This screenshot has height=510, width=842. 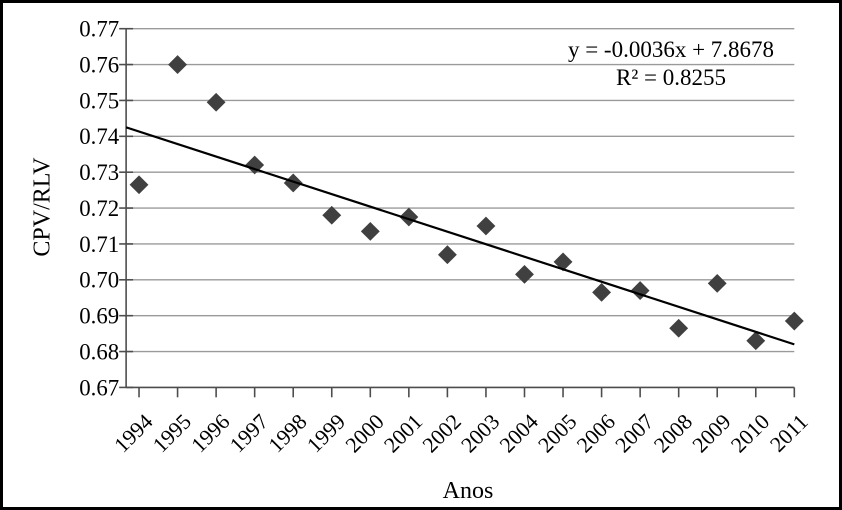 What do you see at coordinates (134, 434) in the screenshot?
I see `x-tick-label: 1994` at bounding box center [134, 434].